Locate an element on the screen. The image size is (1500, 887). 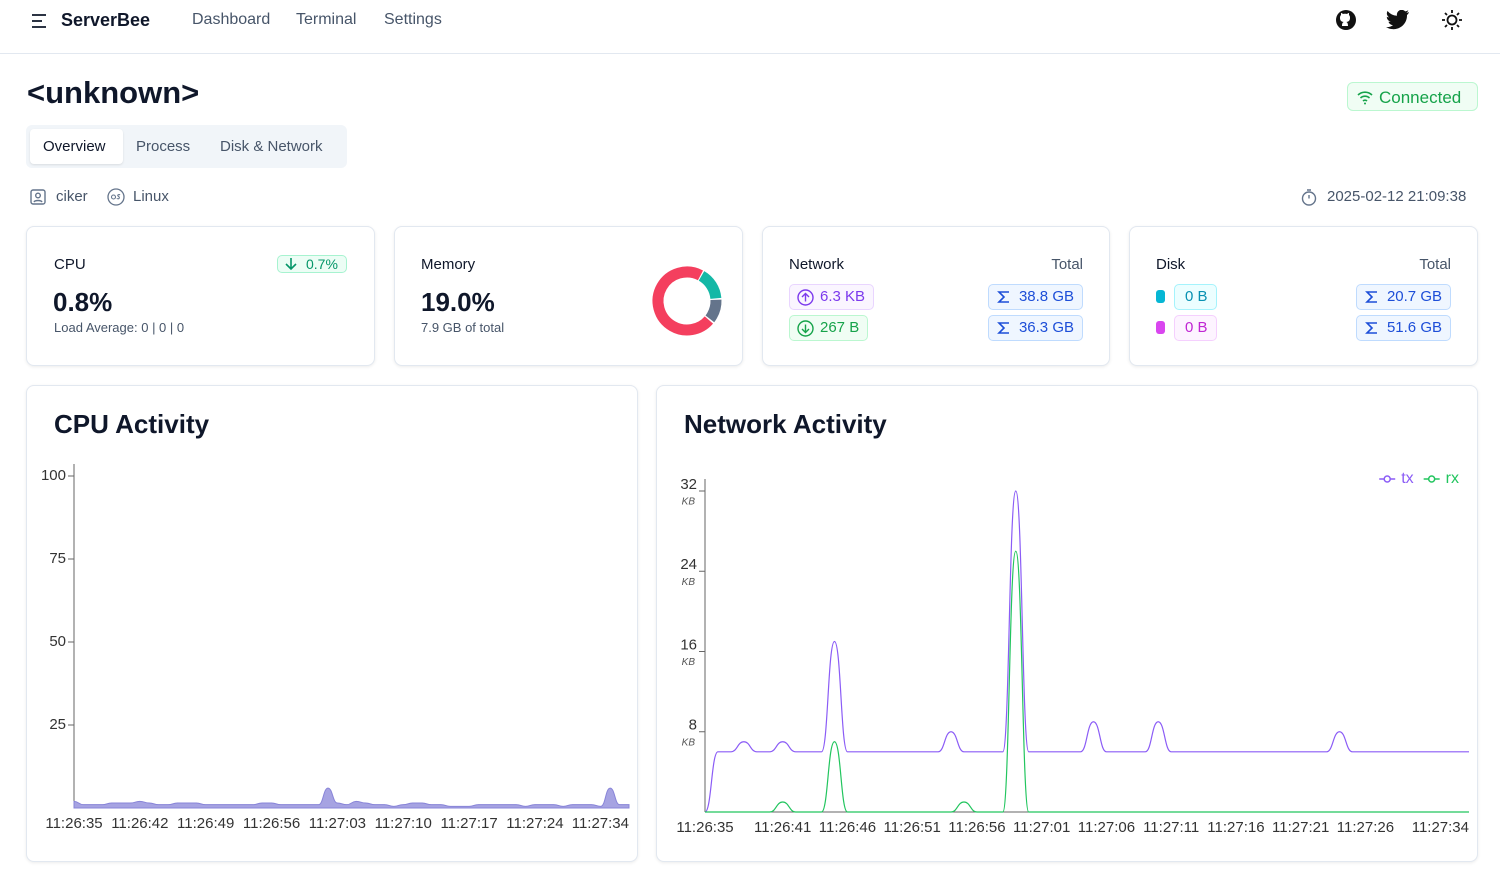
total-badge: 36.3 GB is located at coordinates (1035, 328).